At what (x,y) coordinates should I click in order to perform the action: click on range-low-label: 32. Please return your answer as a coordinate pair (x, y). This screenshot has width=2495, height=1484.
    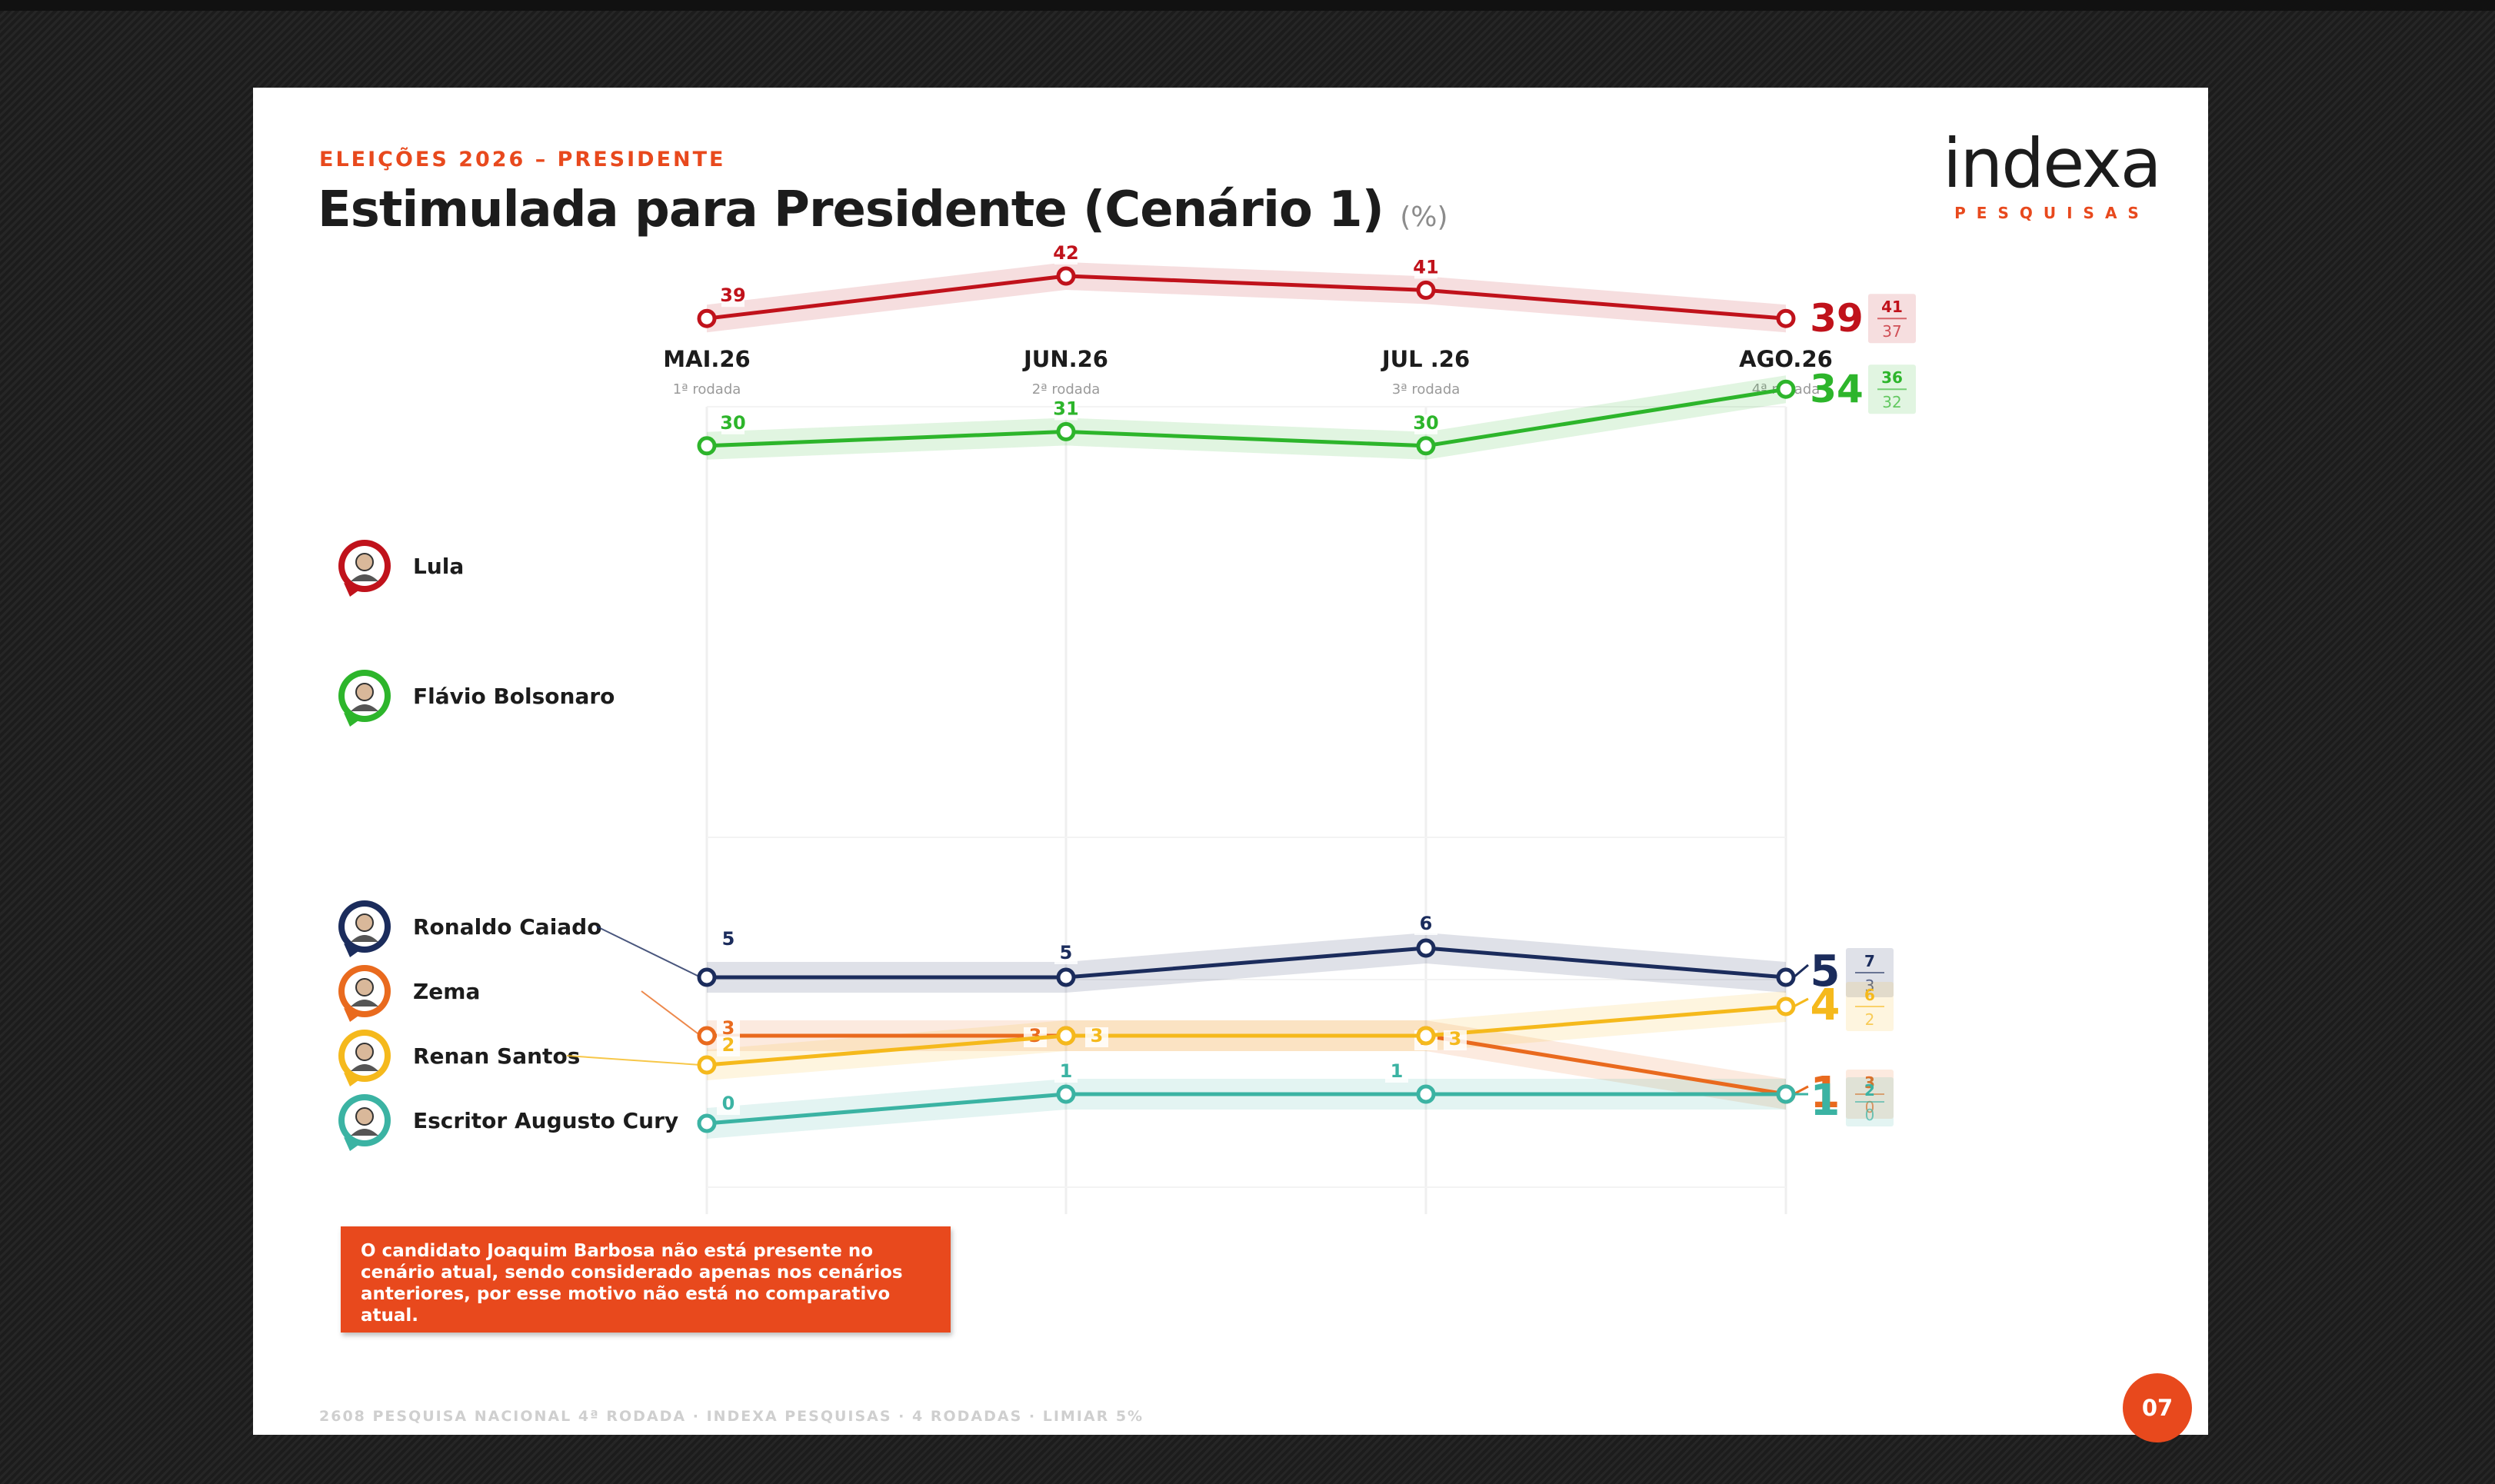
    Looking at the image, I should click on (1892, 402).